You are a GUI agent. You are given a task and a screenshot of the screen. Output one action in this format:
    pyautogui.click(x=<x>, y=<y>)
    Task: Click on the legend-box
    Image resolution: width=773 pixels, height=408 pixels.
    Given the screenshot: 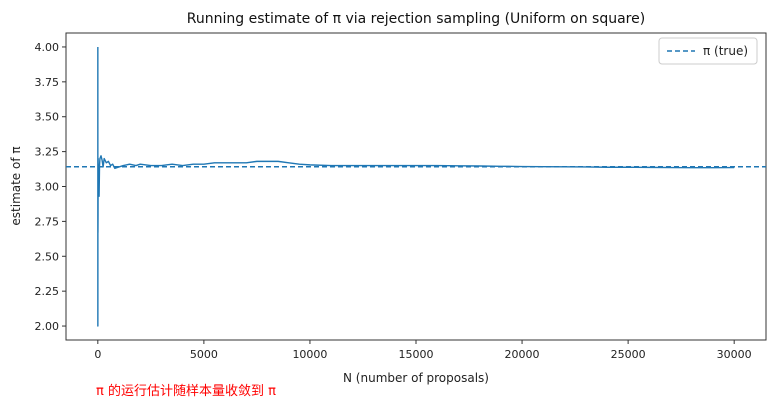 What is the action you would take?
    pyautogui.click(x=708, y=51)
    